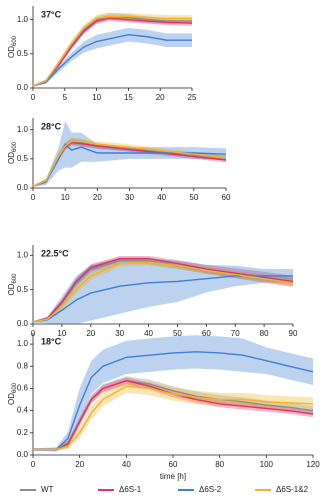  Describe the element at coordinates (173, 476) in the screenshot. I see `x-axis-label: time [h]` at that location.